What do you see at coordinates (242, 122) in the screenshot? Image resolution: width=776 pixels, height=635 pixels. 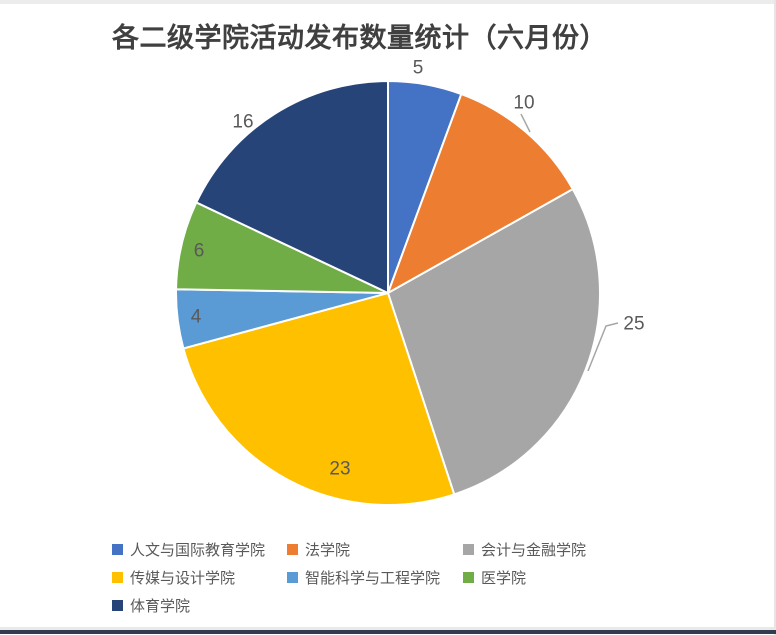 I see `slice-value-label-7: 16` at bounding box center [242, 122].